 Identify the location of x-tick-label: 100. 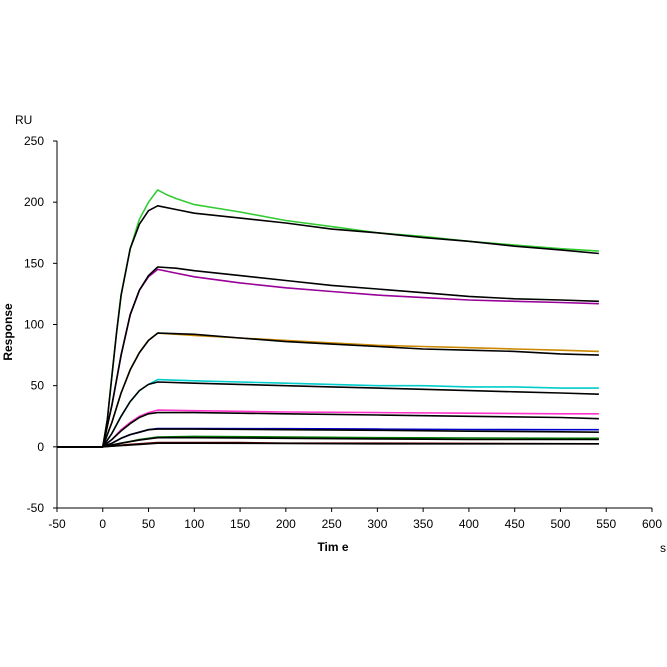
(194, 524).